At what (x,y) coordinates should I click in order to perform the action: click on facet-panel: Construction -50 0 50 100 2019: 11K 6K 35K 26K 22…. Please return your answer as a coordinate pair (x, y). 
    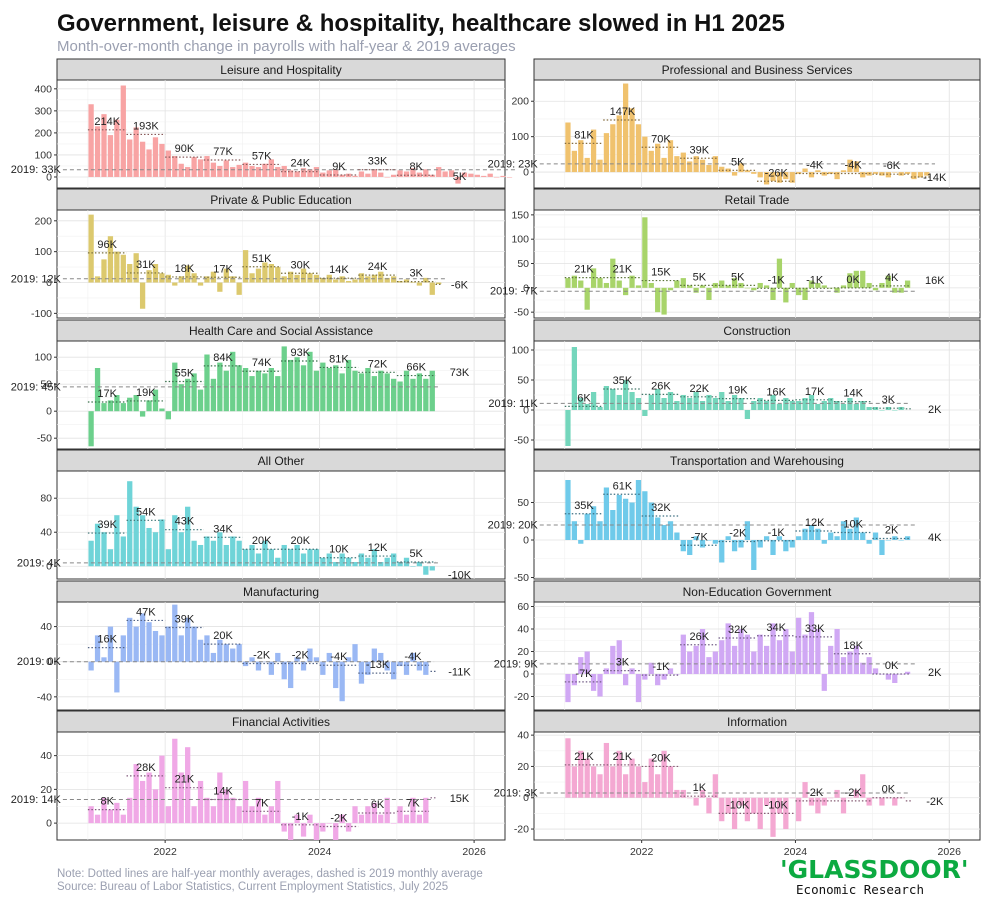
    Looking at the image, I should click on (734, 384).